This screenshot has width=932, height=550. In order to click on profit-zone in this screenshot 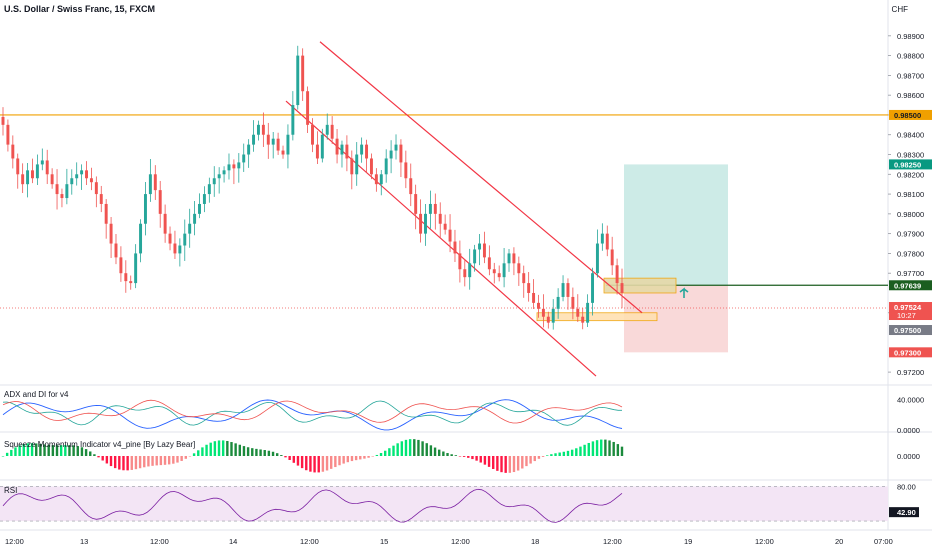, I will do `click(676, 225)`.